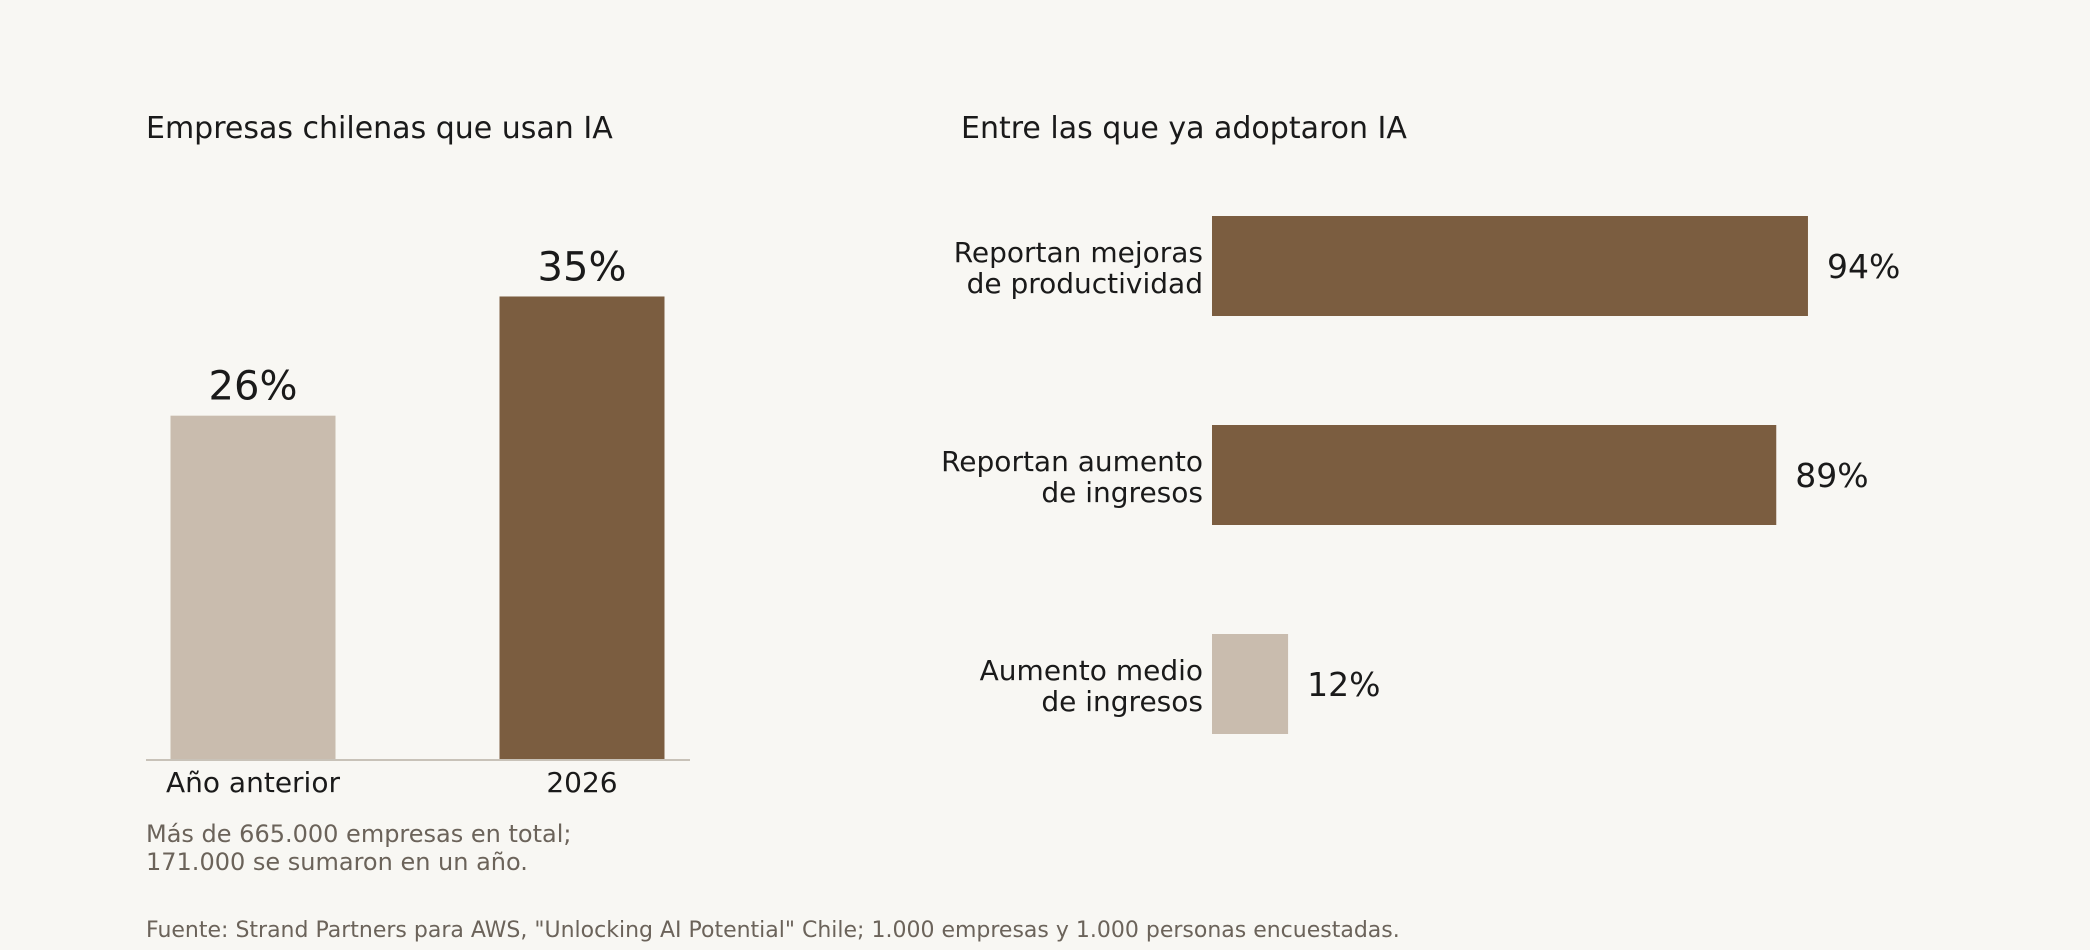 Image resolution: width=2090 pixels, height=950 pixels. What do you see at coordinates (1343, 684) in the screenshot?
I see `right-bar-value-label-2: 12%` at bounding box center [1343, 684].